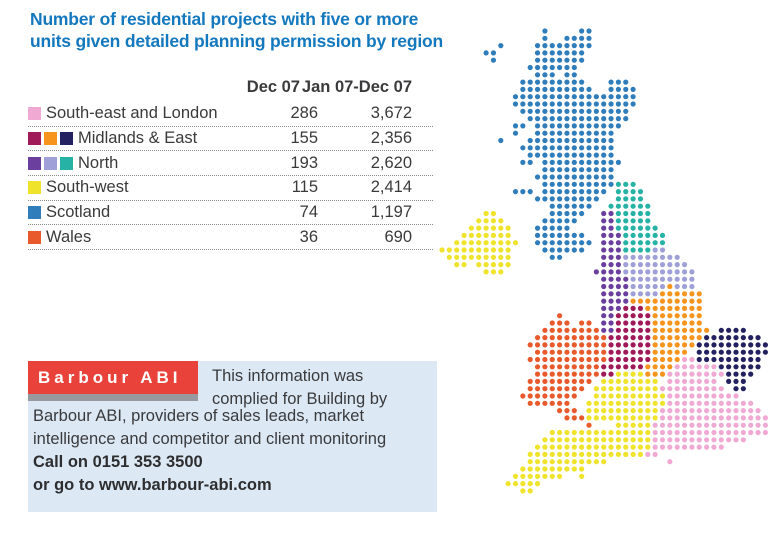 The image size is (771, 533). Describe the element at coordinates (308, 212) in the screenshot. I see `value-dec07: 74` at that location.